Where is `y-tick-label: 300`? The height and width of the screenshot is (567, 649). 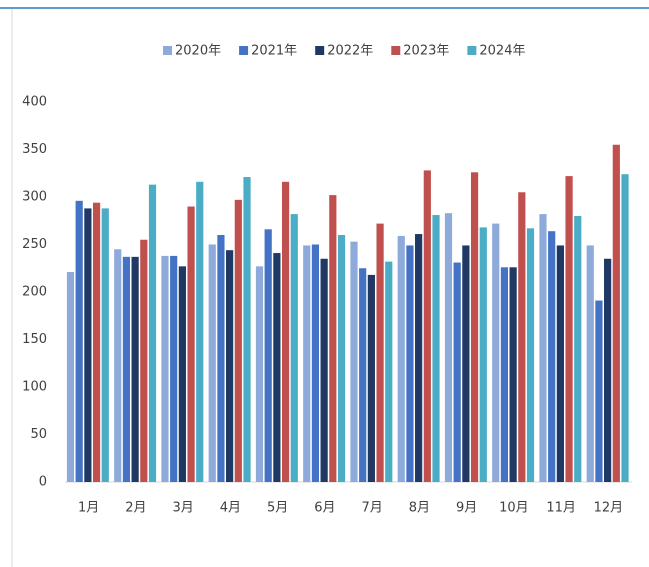
y-tick-label: 300 is located at coordinates (34, 197).